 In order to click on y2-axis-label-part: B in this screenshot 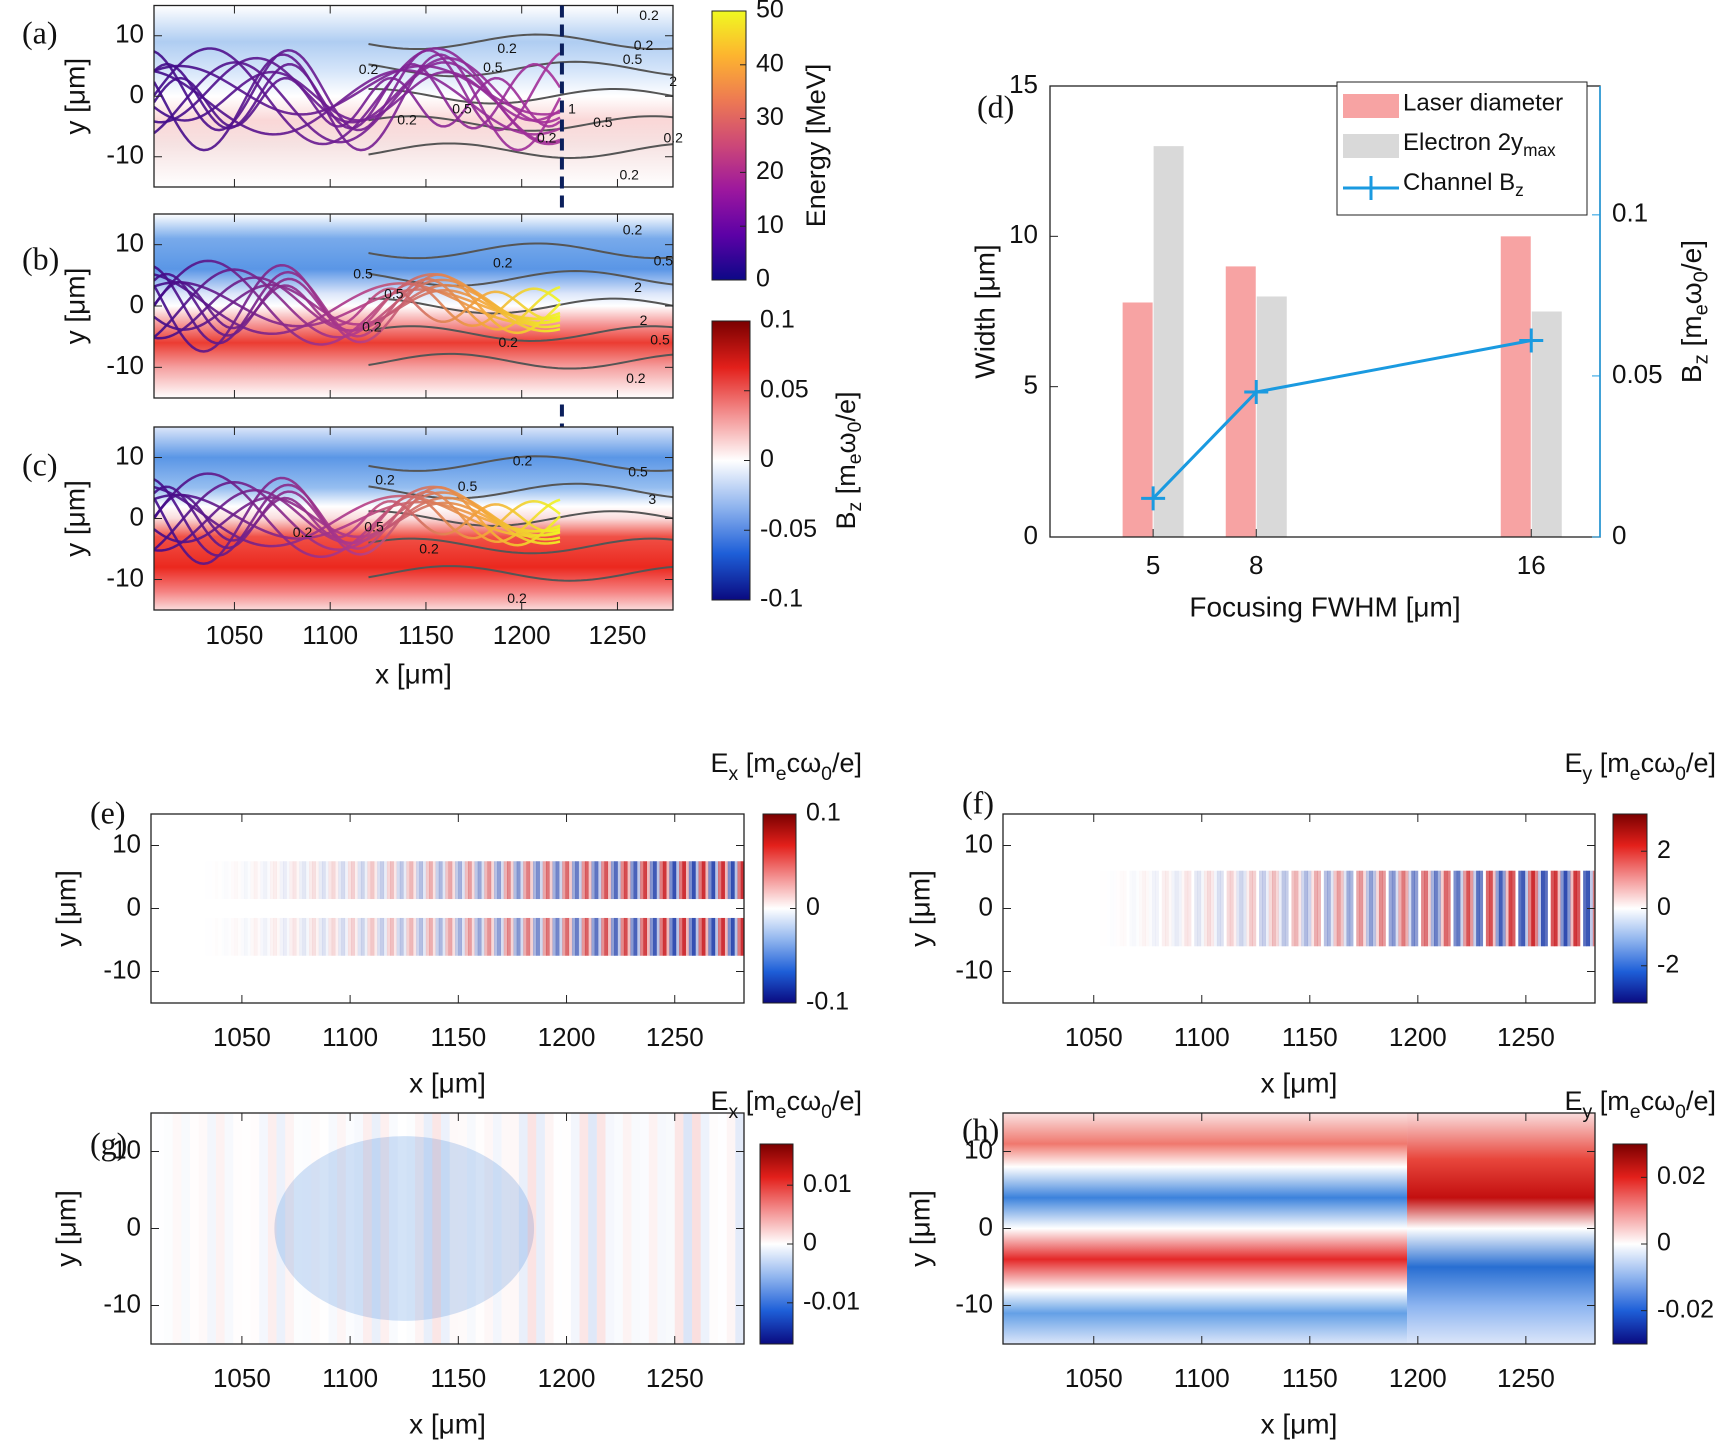, I will do `click(1691, 373)`.